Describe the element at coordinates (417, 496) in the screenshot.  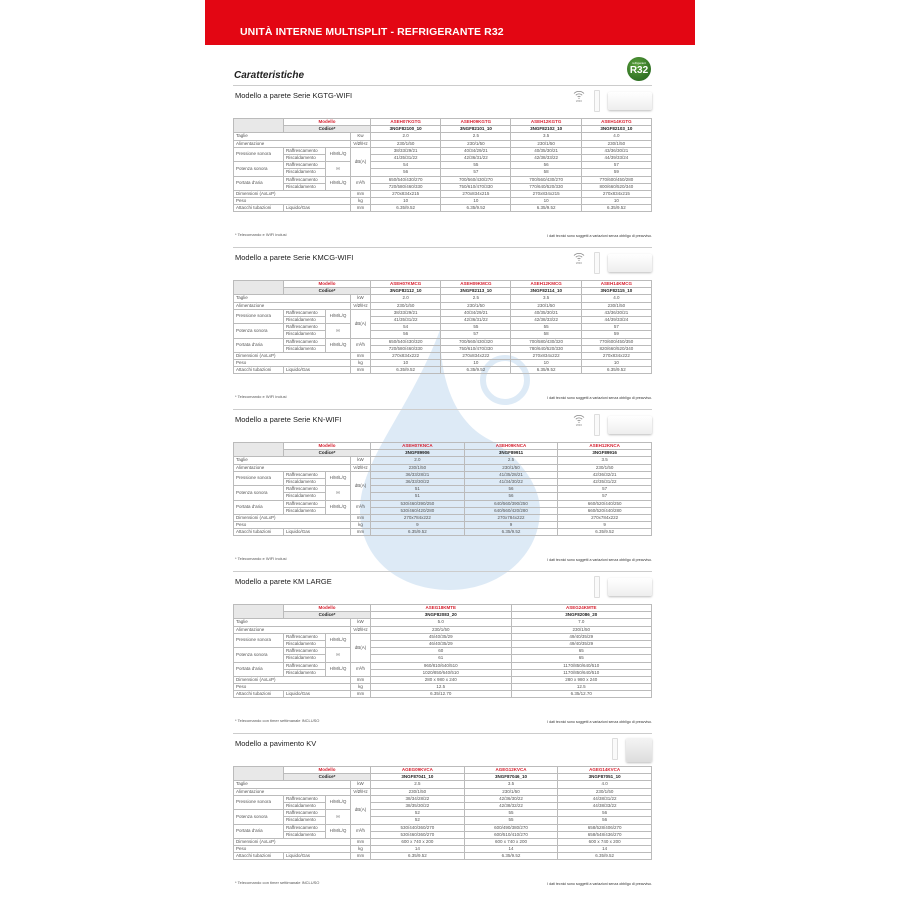
I see `pot_risc-value: 51` at that location.